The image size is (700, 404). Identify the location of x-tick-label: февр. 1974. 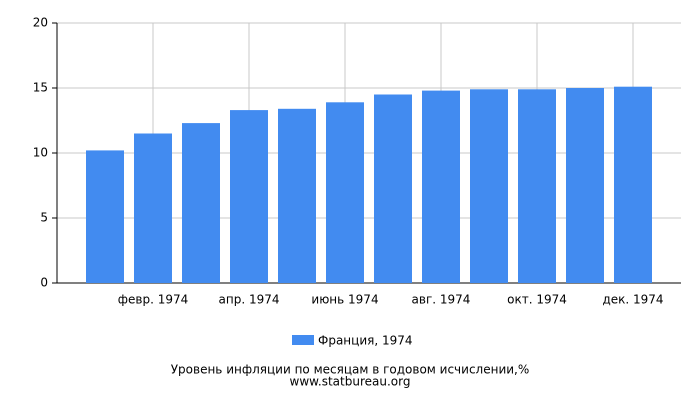
(153, 300).